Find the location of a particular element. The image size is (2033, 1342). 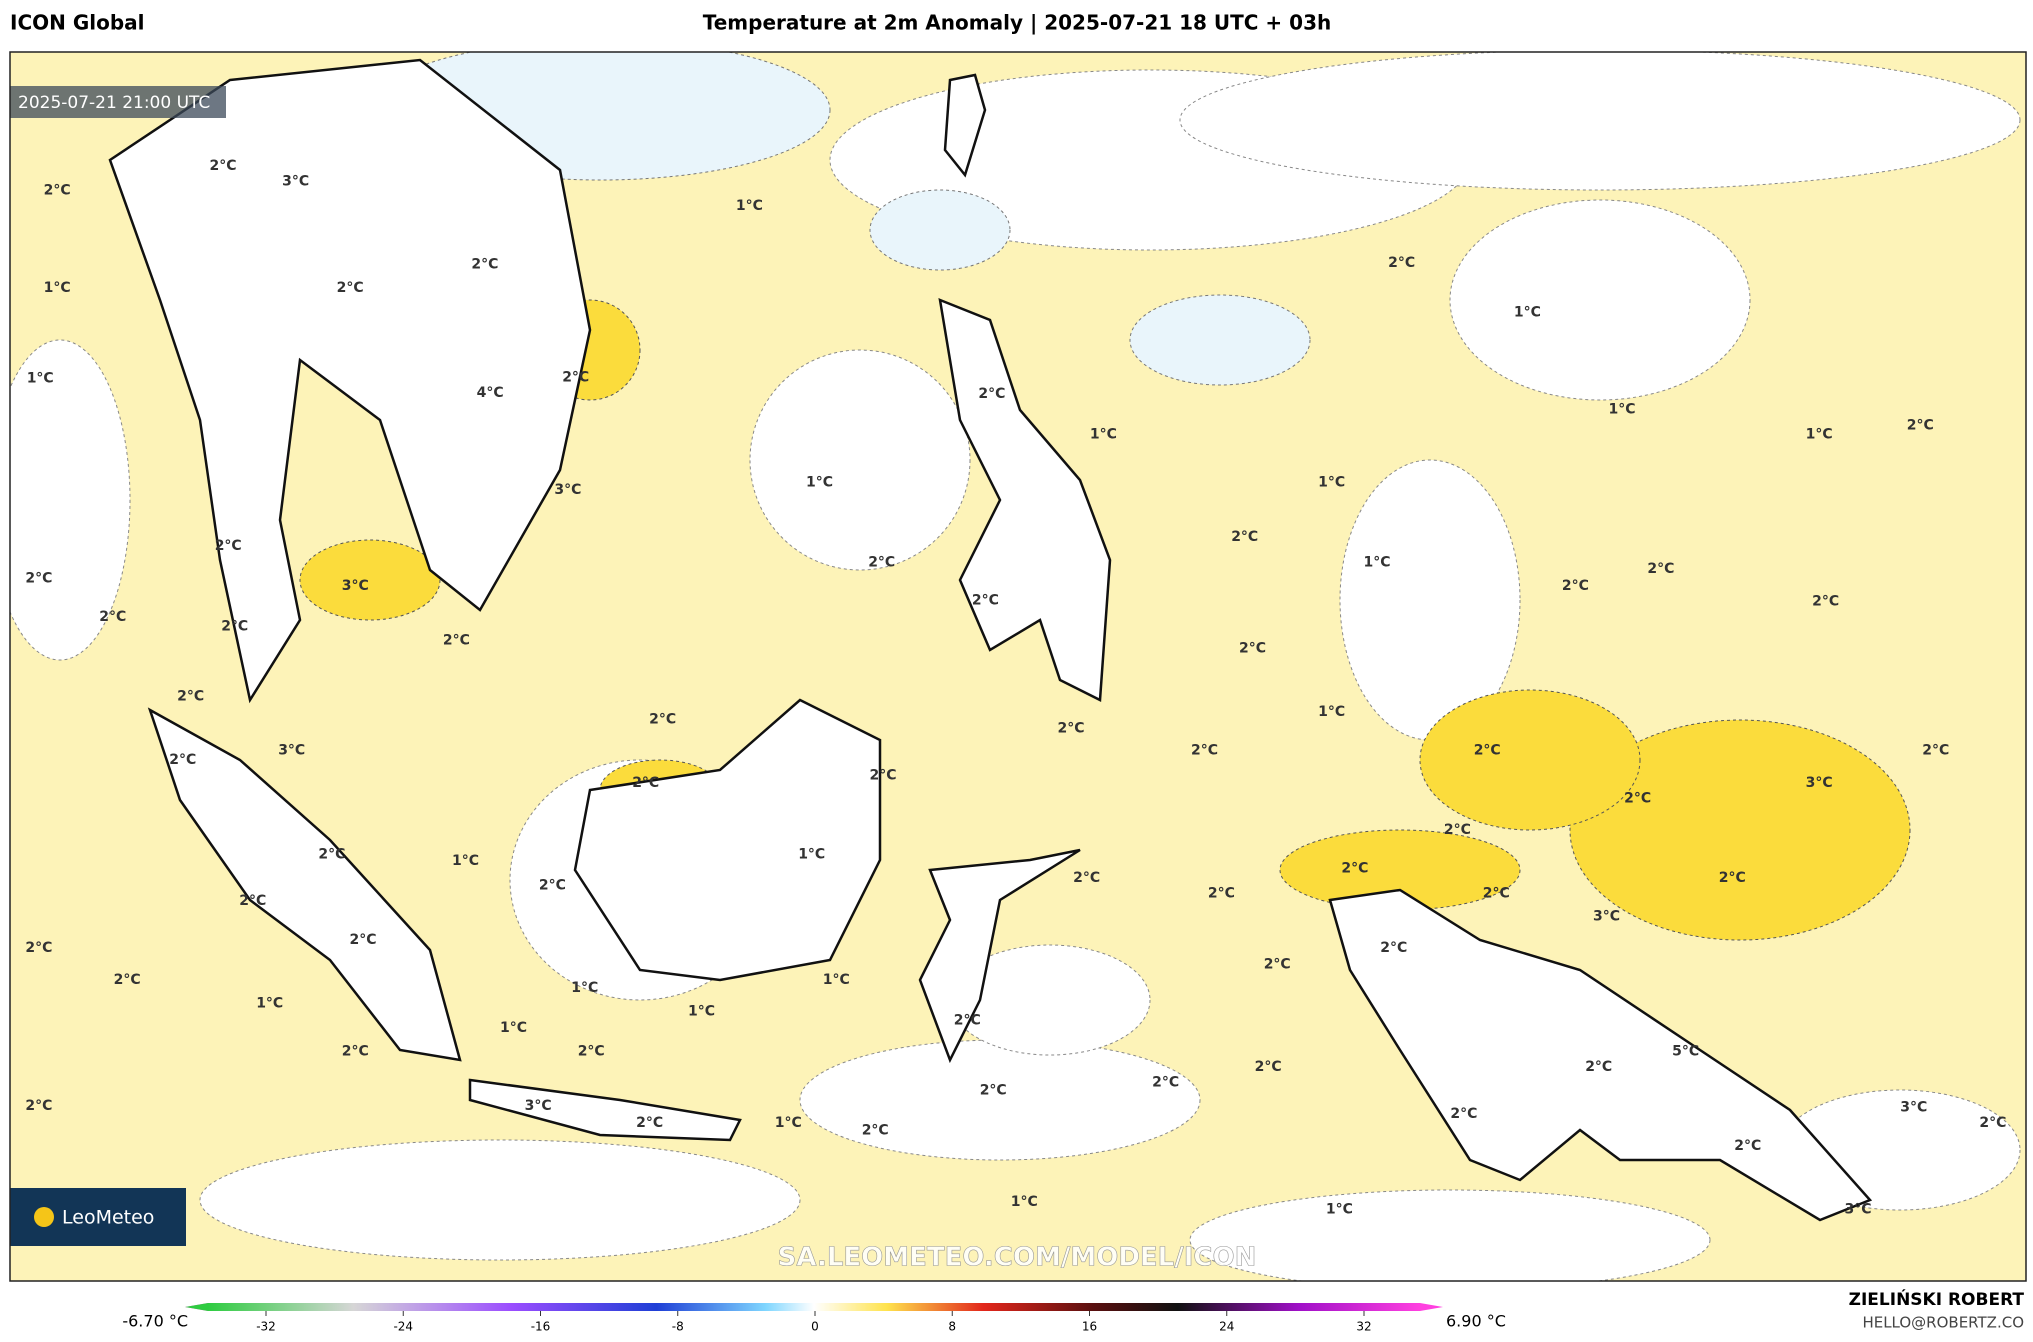

logo-sun is located at coordinates (44, 1217).